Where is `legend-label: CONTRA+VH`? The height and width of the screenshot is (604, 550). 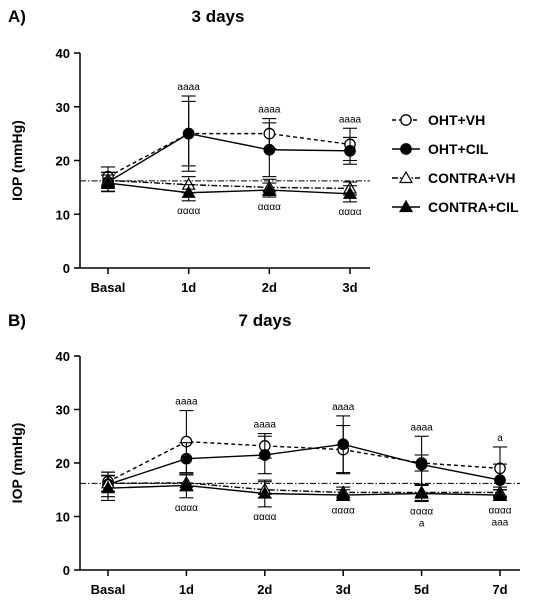 legend-label: CONTRA+VH is located at coordinates (472, 178).